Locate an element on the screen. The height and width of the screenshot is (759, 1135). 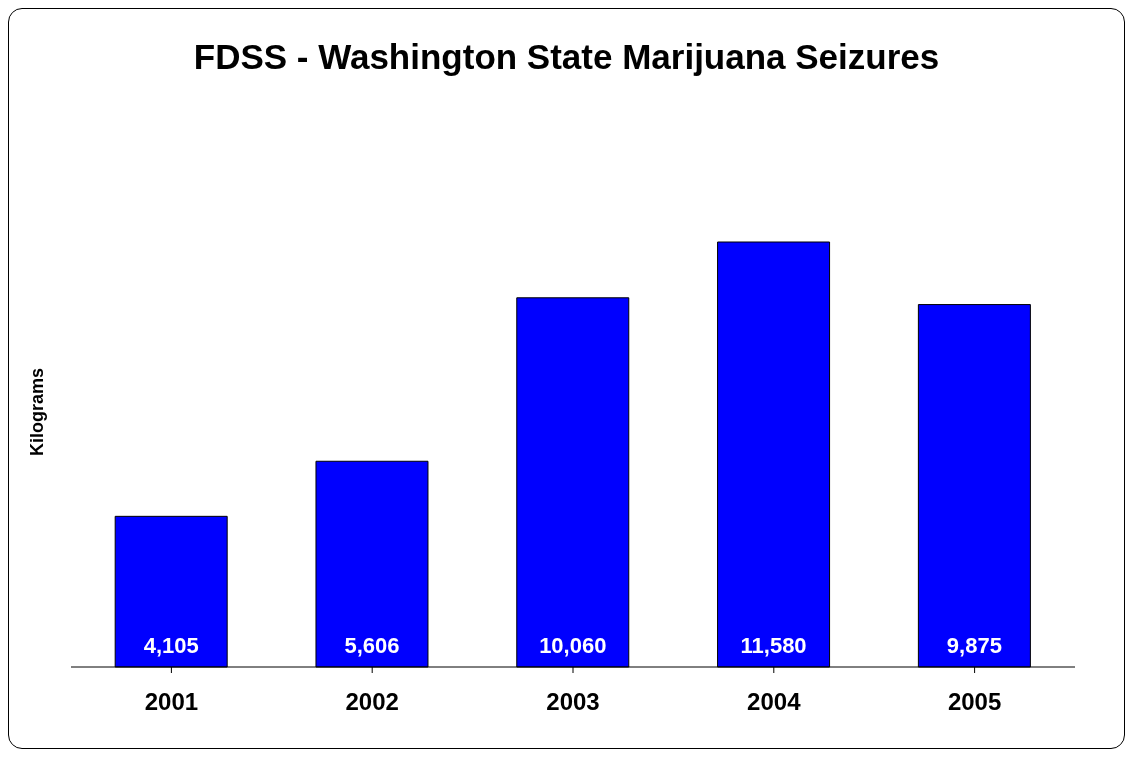
data-label: 4,105 is located at coordinates (171, 645).